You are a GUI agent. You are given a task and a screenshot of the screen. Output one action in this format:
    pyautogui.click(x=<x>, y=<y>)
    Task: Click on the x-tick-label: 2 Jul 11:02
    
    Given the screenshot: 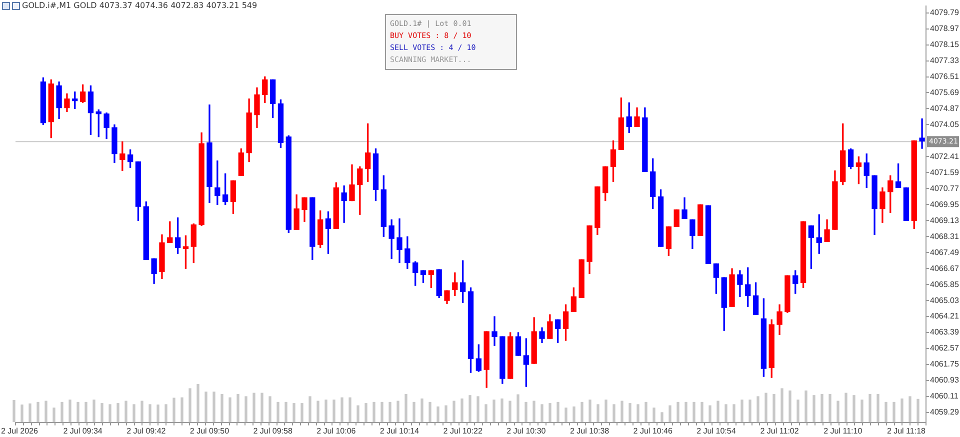 What is the action you would take?
    pyautogui.click(x=780, y=431)
    